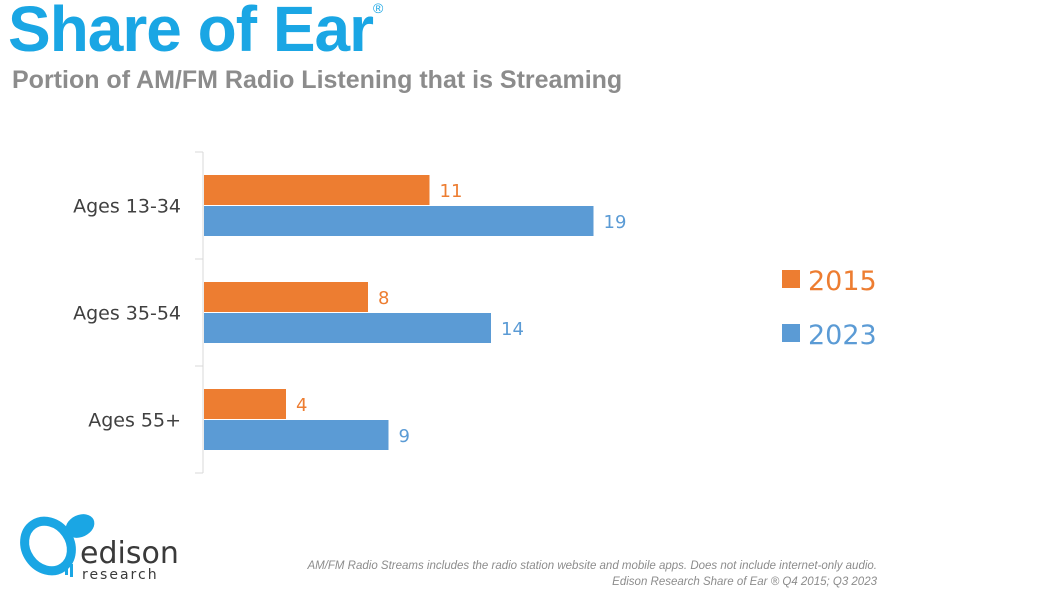 Image resolution: width=1053 pixels, height=592 pixels. I want to click on legend-label-2023: 2023, so click(842, 335).